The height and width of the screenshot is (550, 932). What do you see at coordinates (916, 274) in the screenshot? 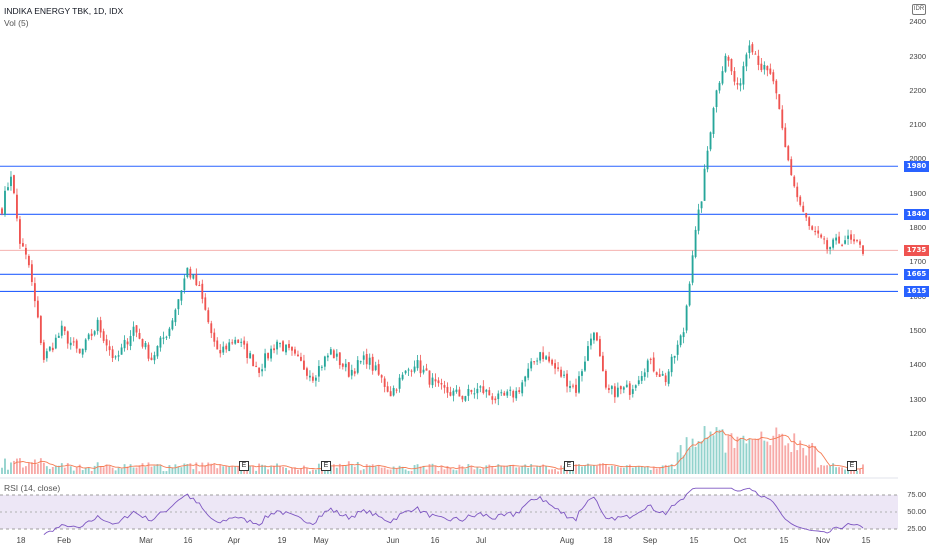
I see `level-price-tag: 1665` at bounding box center [916, 274].